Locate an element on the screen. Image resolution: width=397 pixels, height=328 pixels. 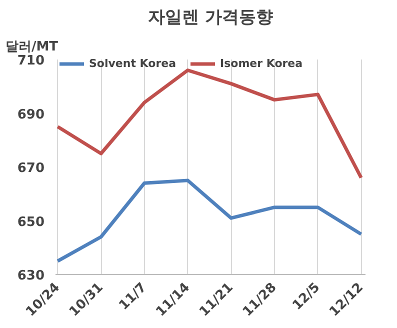
y-tick-label: 690 is located at coordinates (31, 114).